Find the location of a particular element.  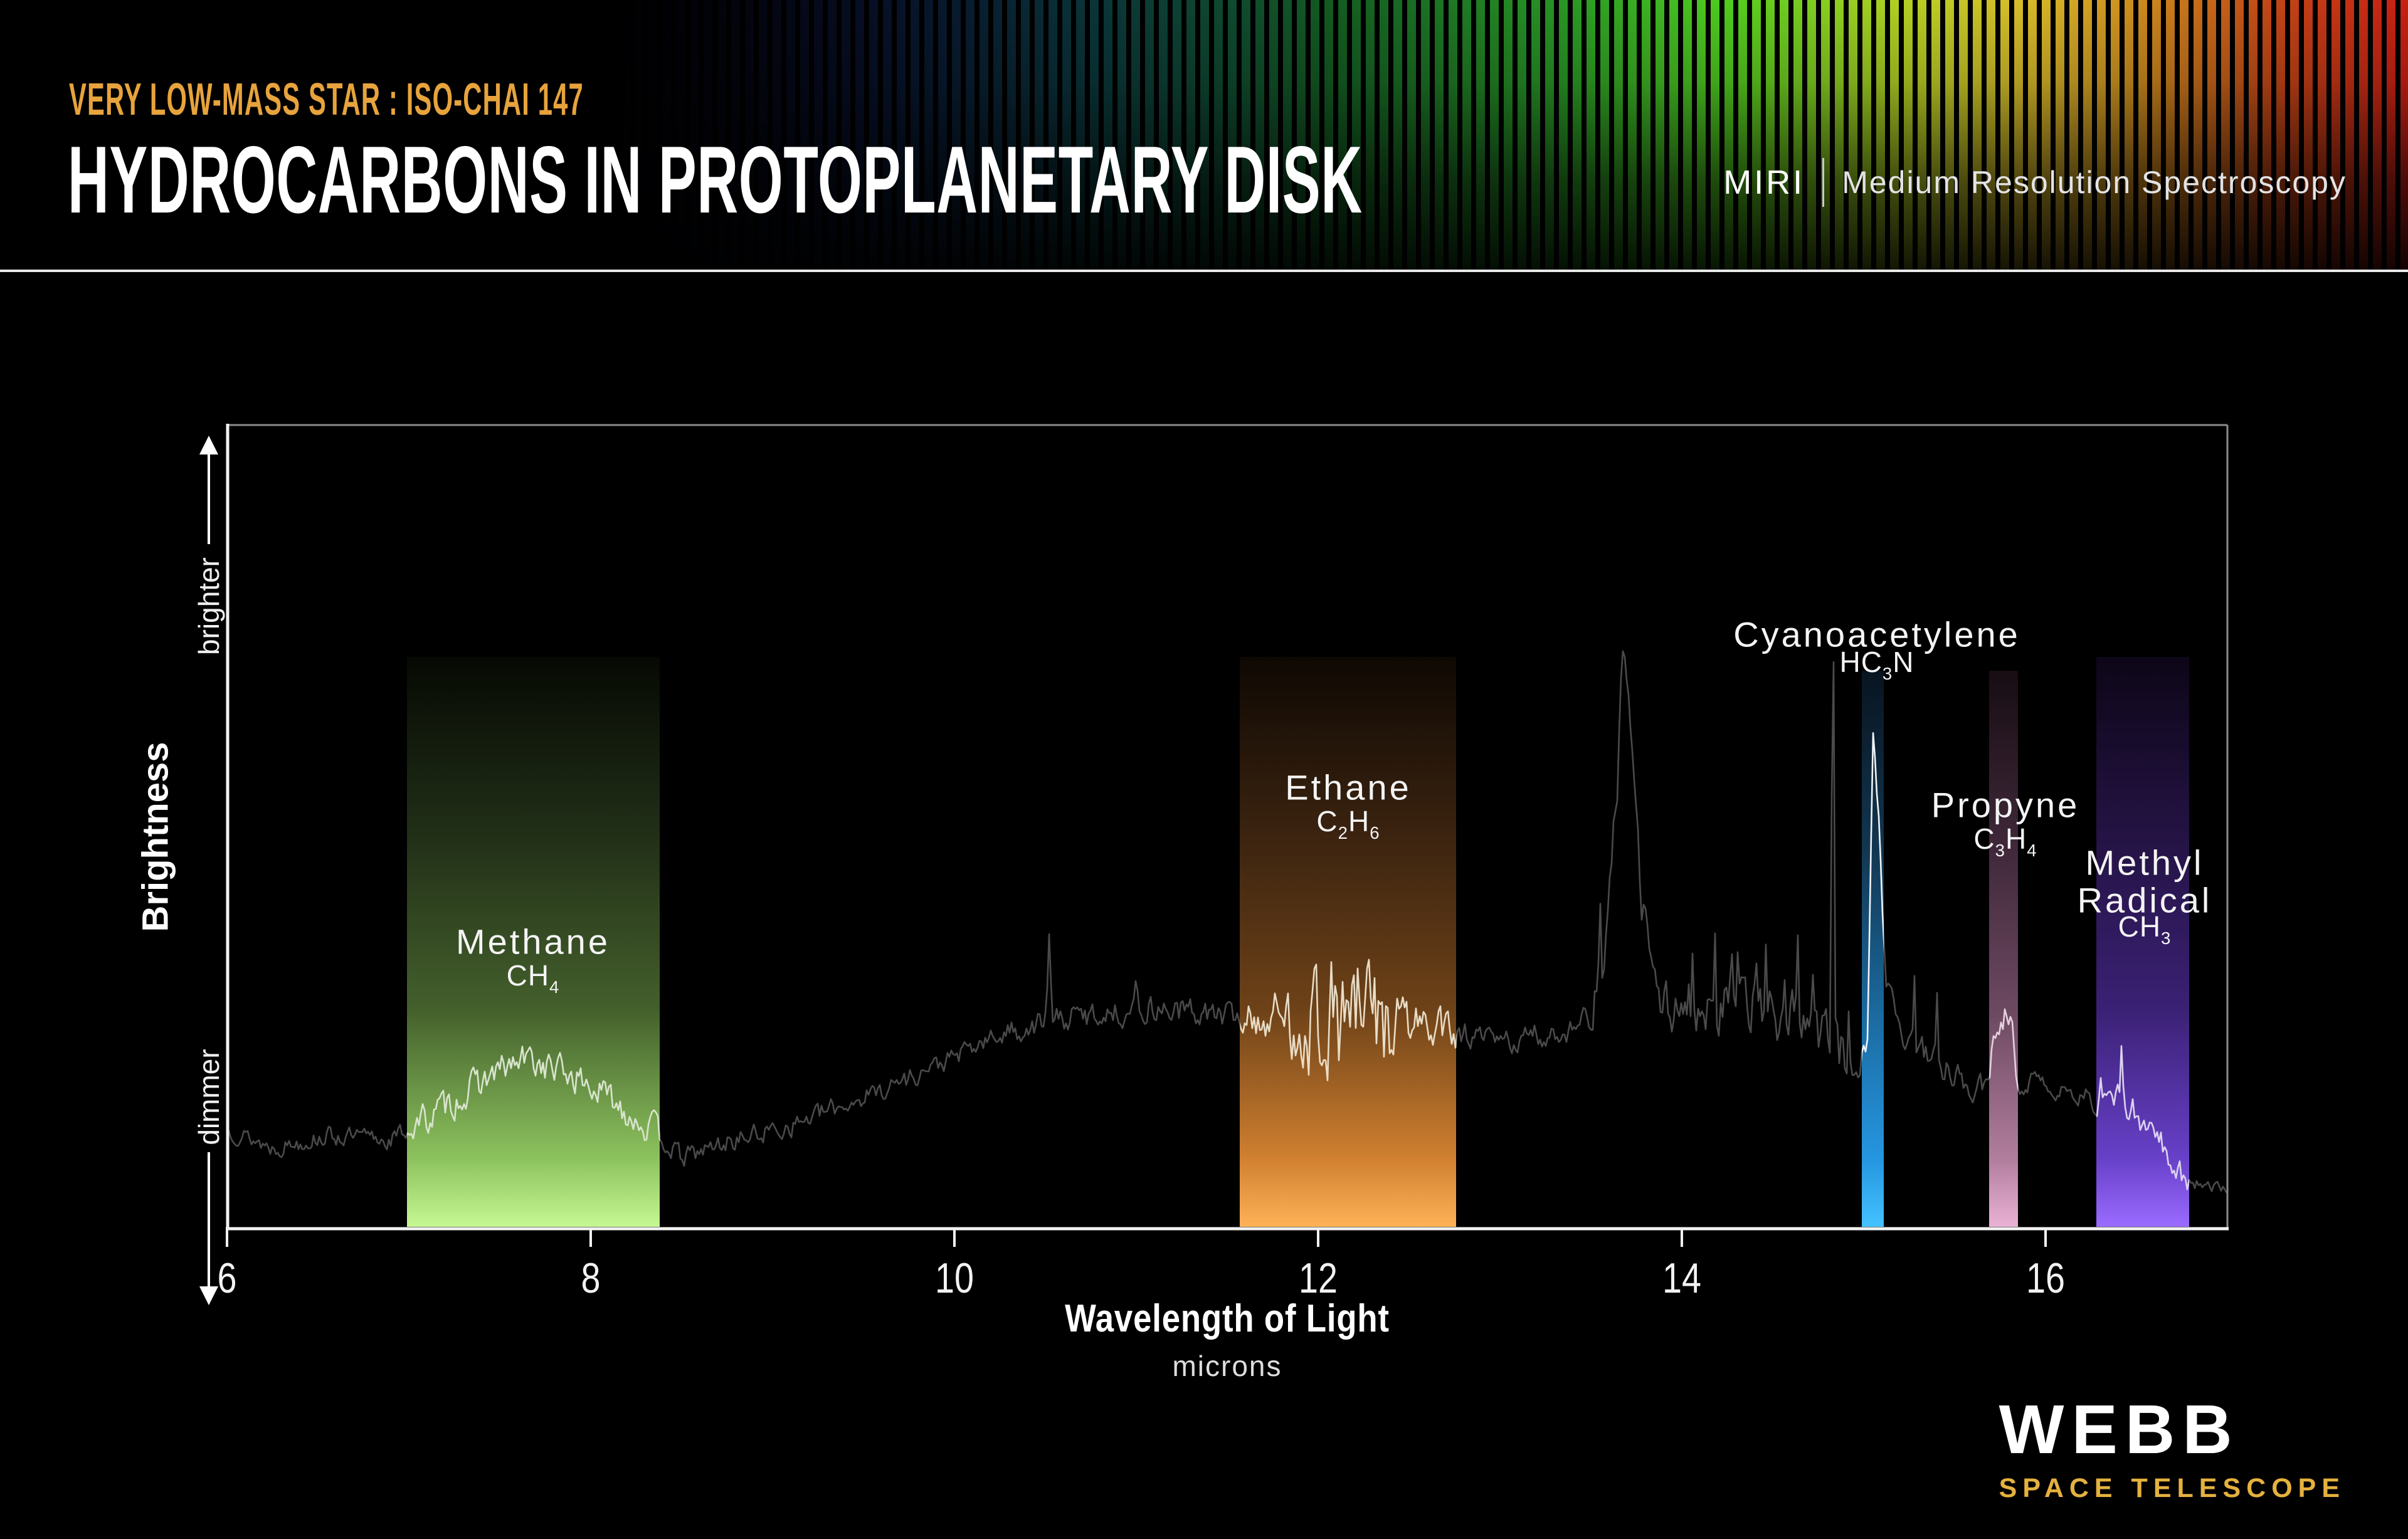

y-axis-annotation-brighter: brighter is located at coordinates (209, 606).